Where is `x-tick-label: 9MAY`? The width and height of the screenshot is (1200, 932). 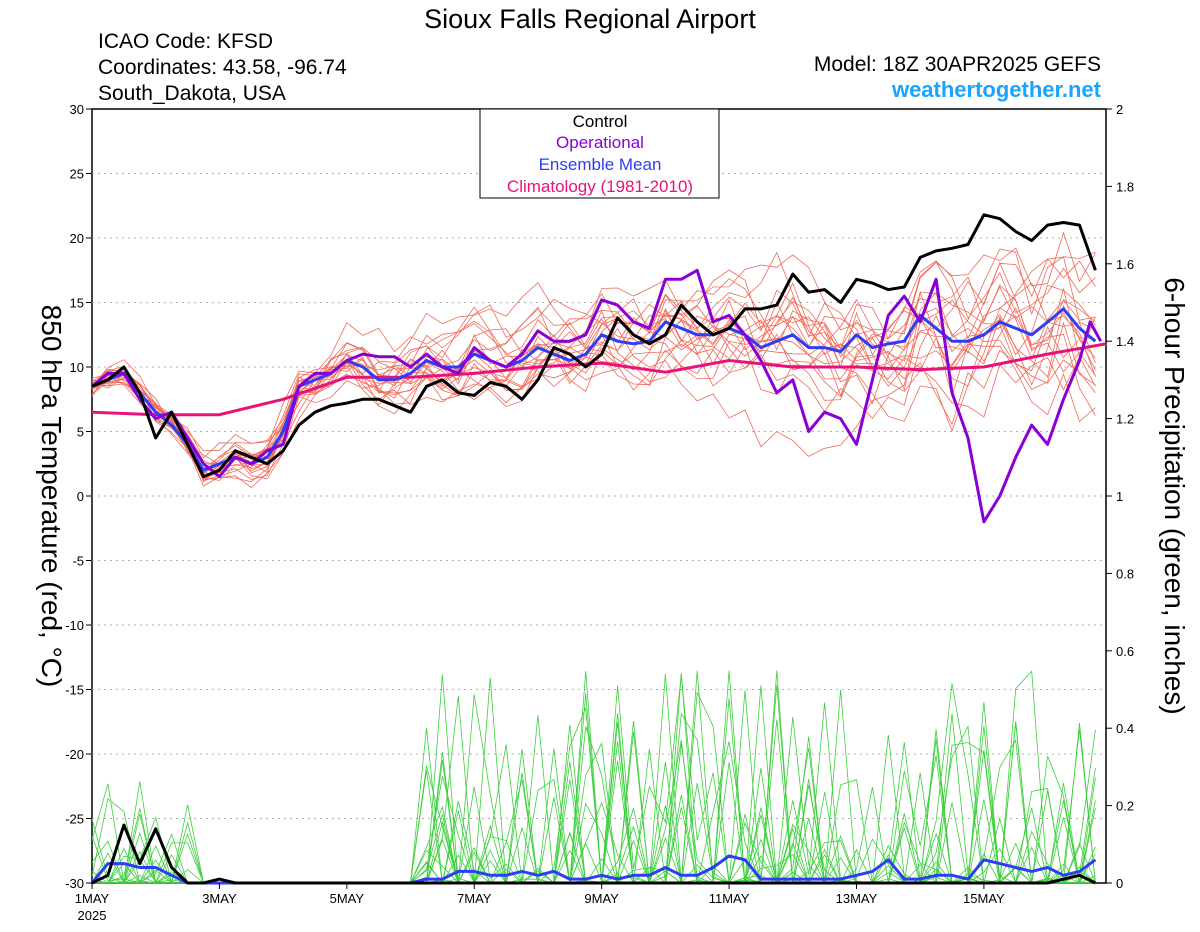 x-tick-label: 9MAY is located at coordinates (601, 898).